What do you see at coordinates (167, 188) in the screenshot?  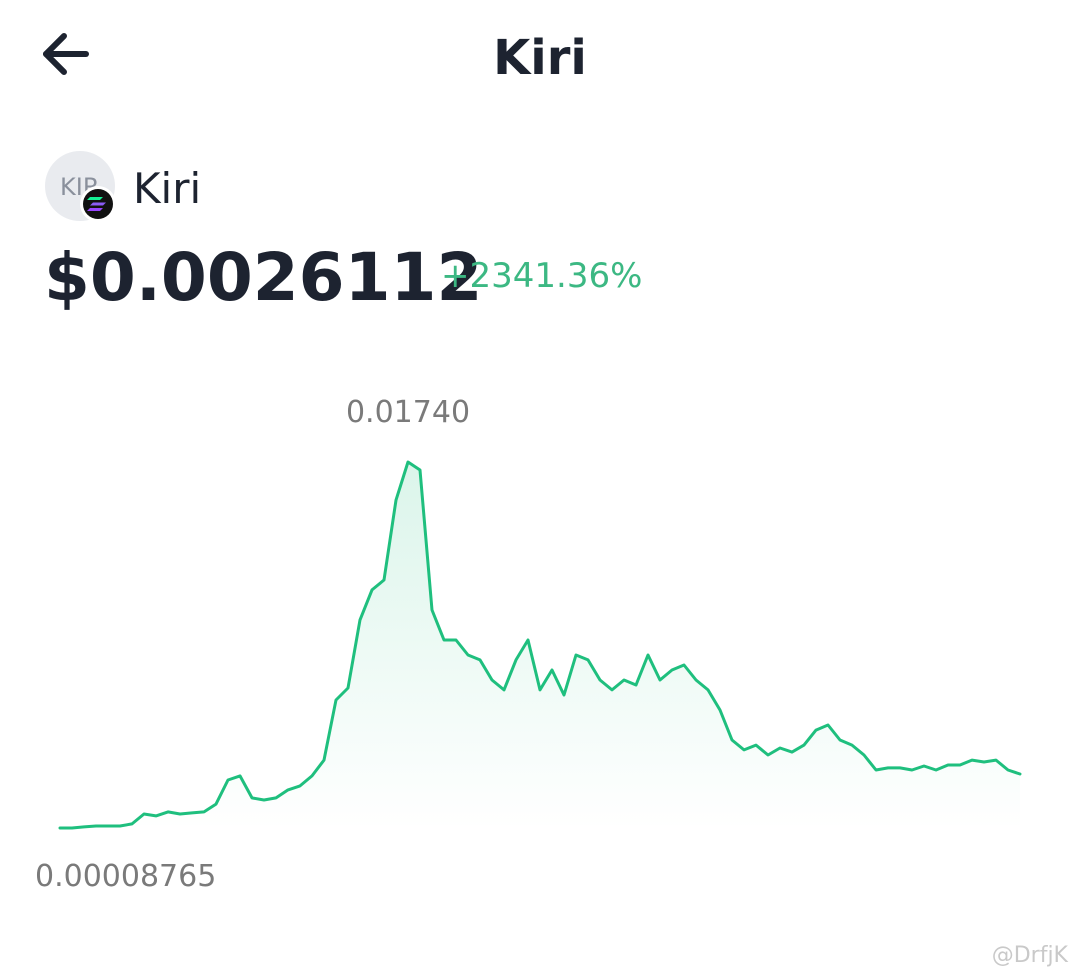 I see `token-name: Kiri` at bounding box center [167, 188].